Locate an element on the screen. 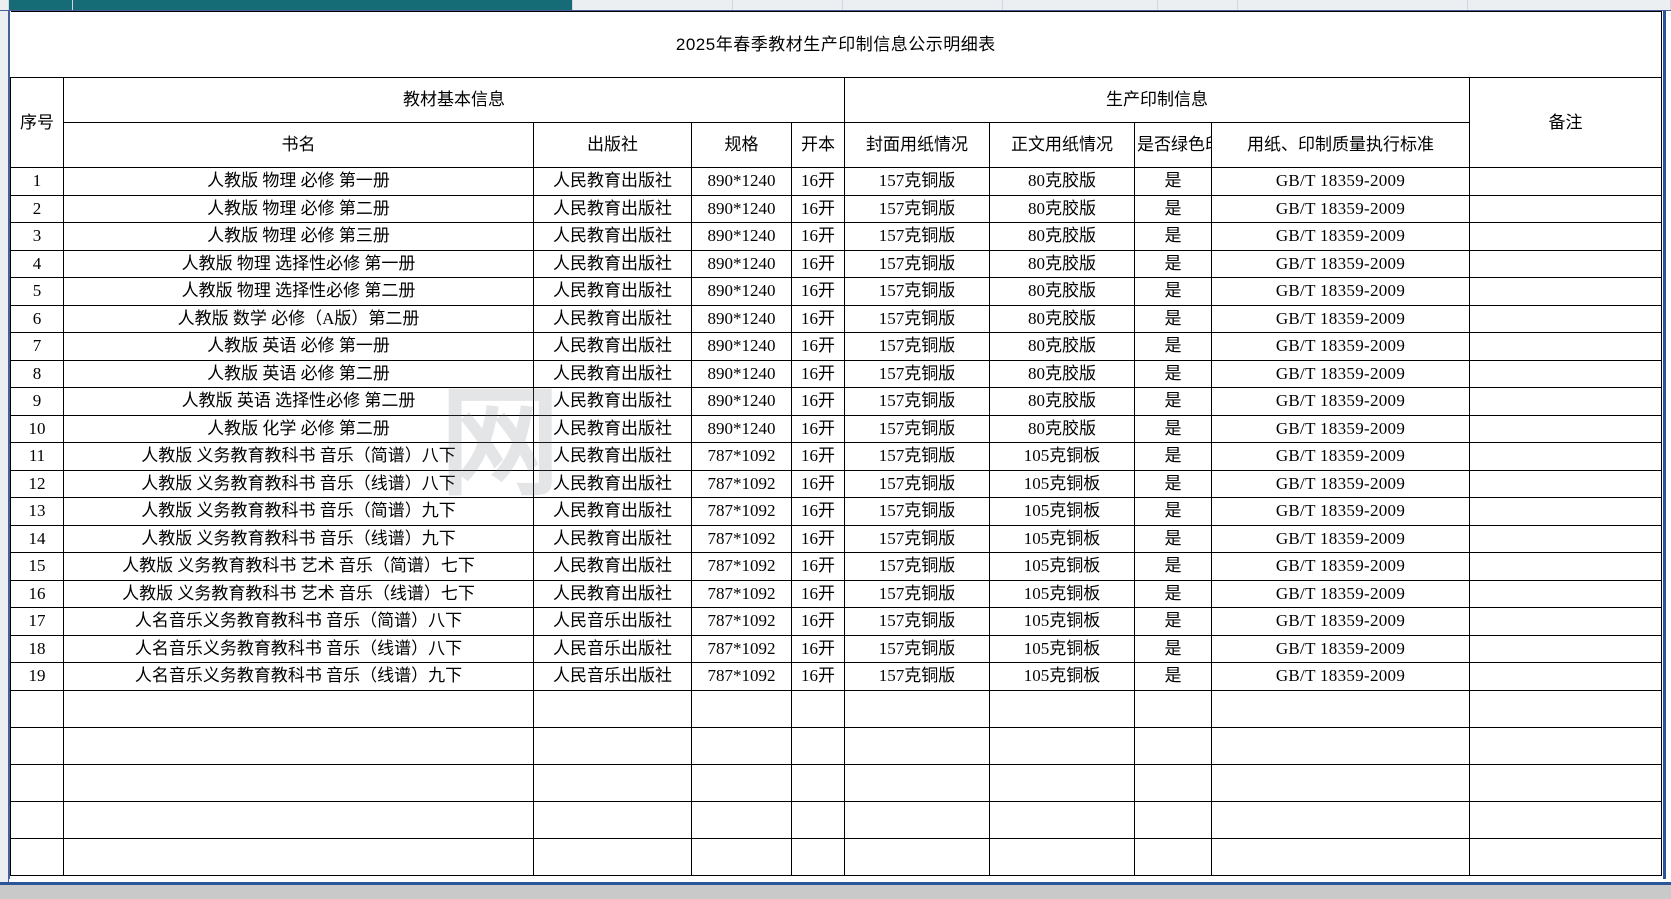  row-book-name: 人教版 英语 选择性必修 第二册 is located at coordinates (298, 401).